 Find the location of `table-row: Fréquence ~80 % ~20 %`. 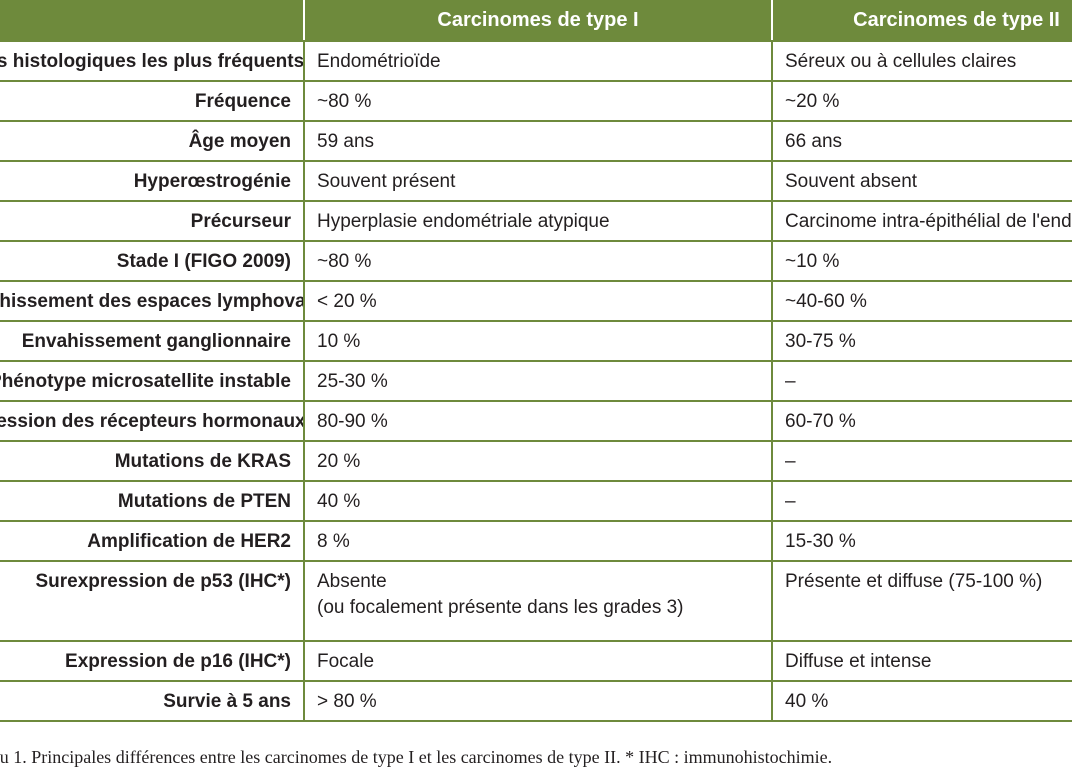

table-row: Fréquence ~80 % ~20 % is located at coordinates (536, 101).